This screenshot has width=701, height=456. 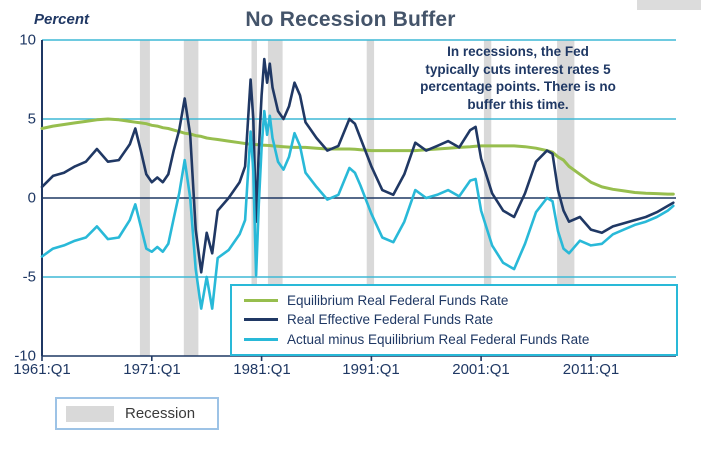 What do you see at coordinates (591, 369) in the screenshot?
I see `x-tick-label-2011: 2011:Q1` at bounding box center [591, 369].